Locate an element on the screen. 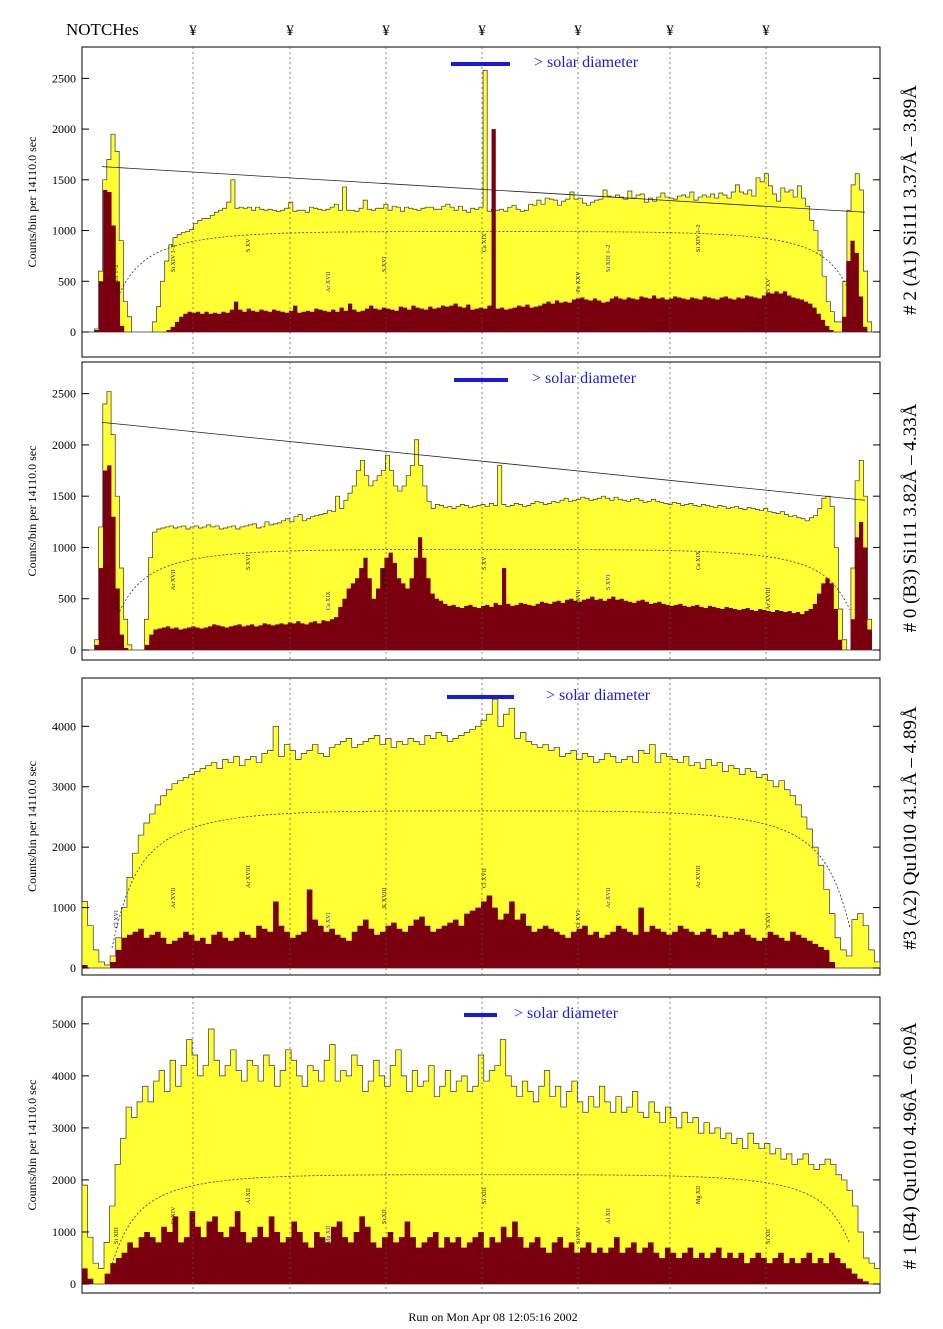 This screenshot has width=943, height=1329. notch-symbol-5: ¥ is located at coordinates (578, 31).